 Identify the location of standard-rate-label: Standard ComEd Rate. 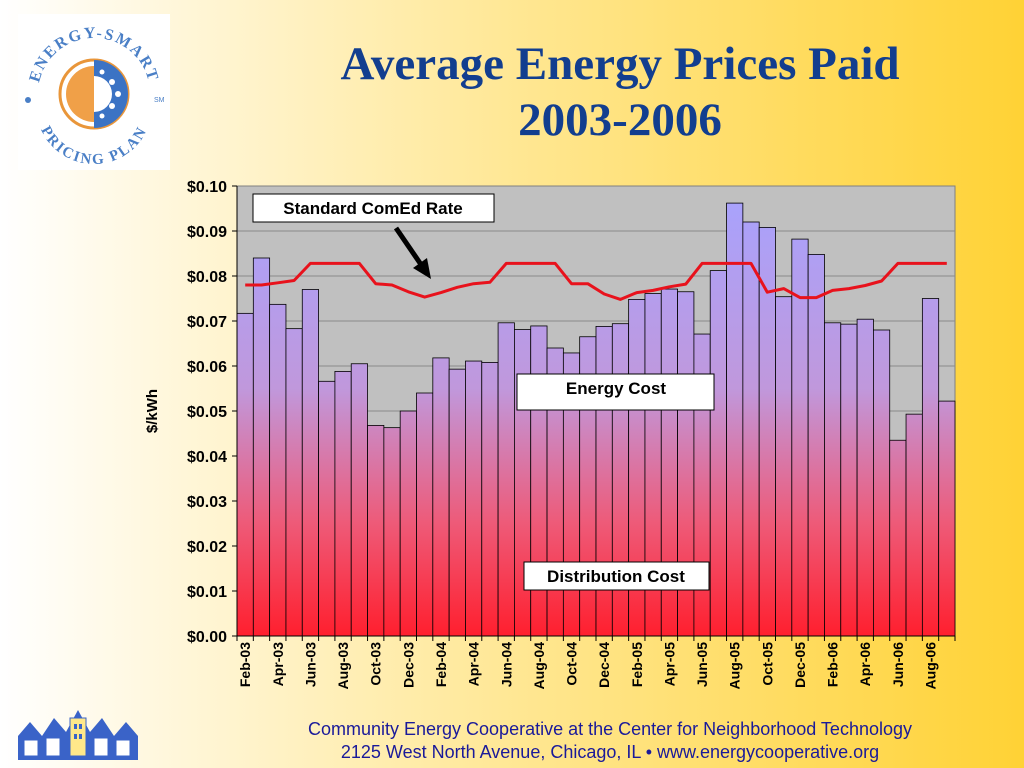
(372, 208).